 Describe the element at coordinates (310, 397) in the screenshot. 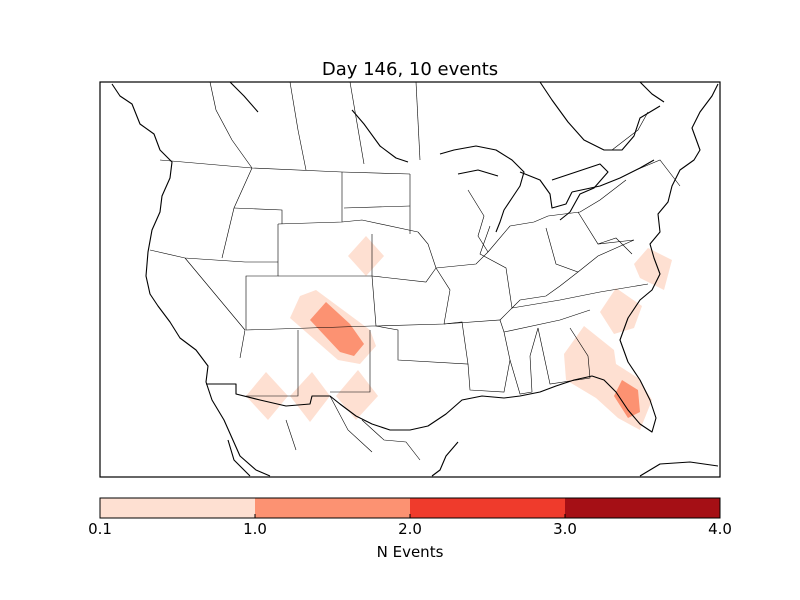

I see `event-area-sw-new-mexico` at that location.